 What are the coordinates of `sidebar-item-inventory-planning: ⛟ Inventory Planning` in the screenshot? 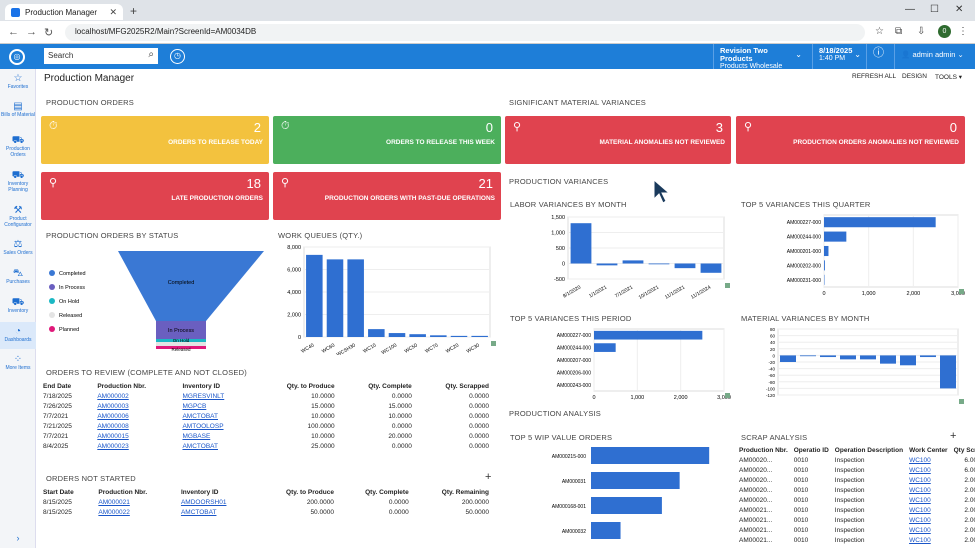 It's located at (18, 181).